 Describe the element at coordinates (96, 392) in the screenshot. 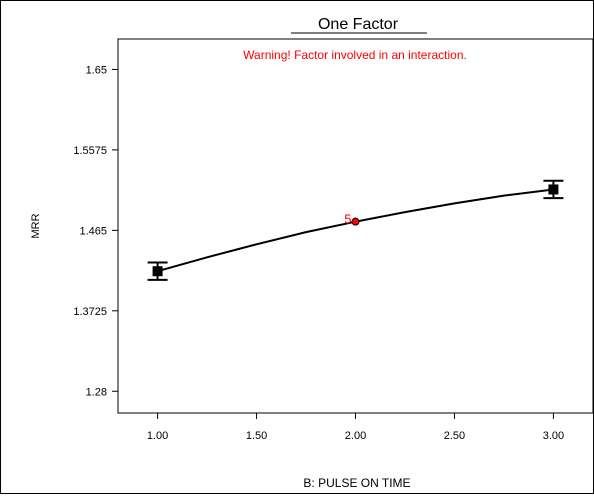

I see `y-tick-label: 1.28` at that location.